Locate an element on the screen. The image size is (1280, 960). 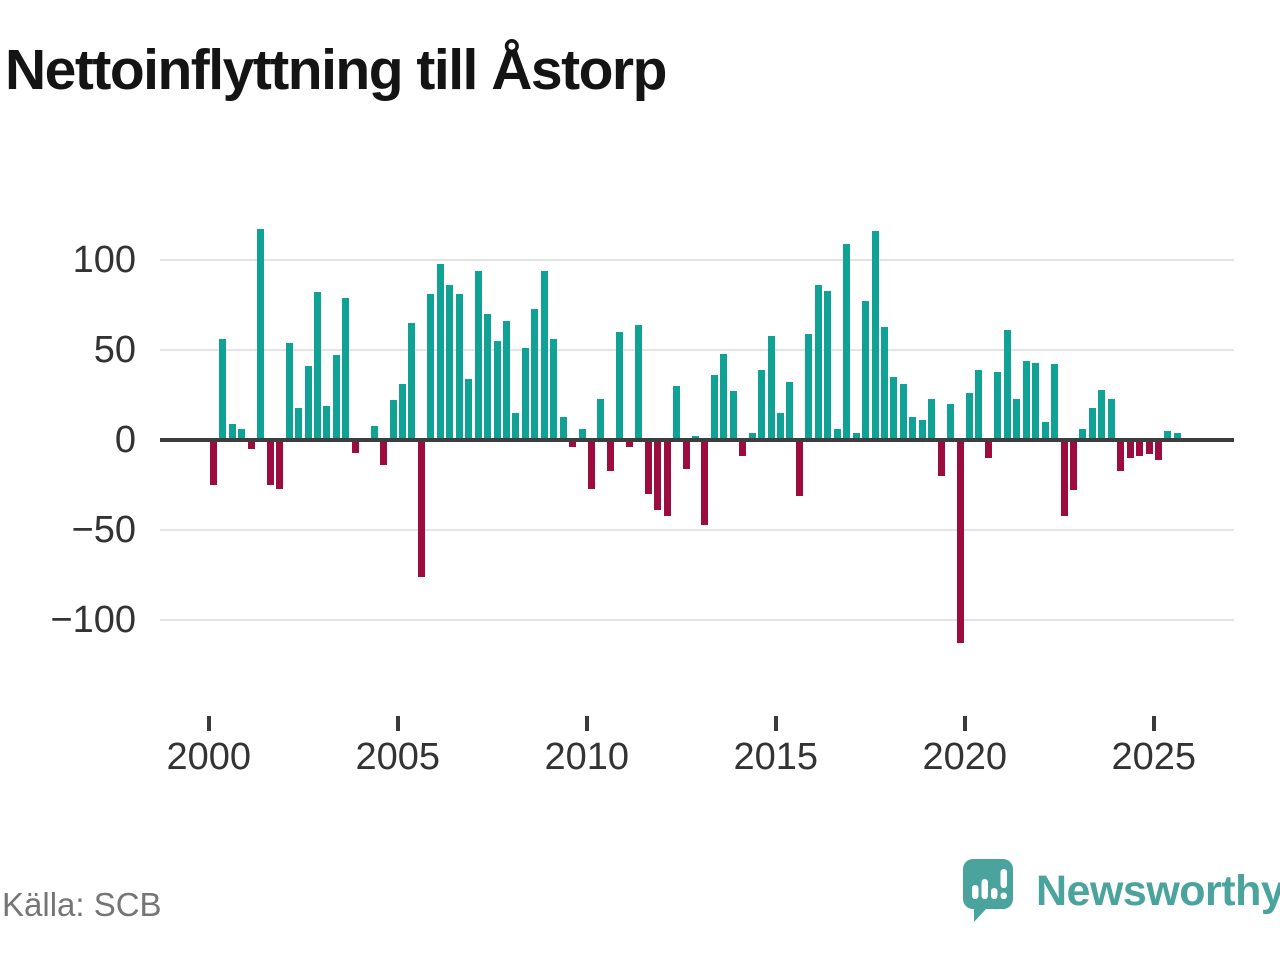
x-axis-tick-label: 2015 is located at coordinates (776, 757).